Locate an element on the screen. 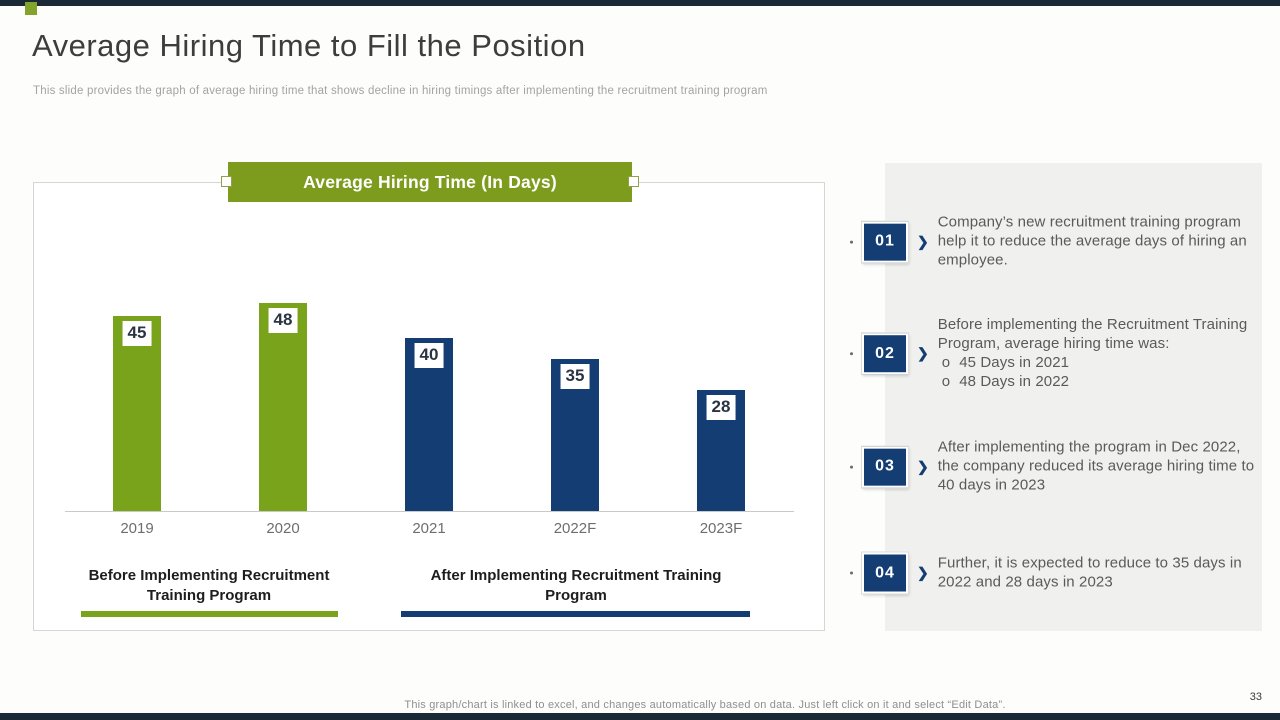 This screenshot has width=1280, height=720. axis-tick-2023F: 2023F is located at coordinates (721, 528).